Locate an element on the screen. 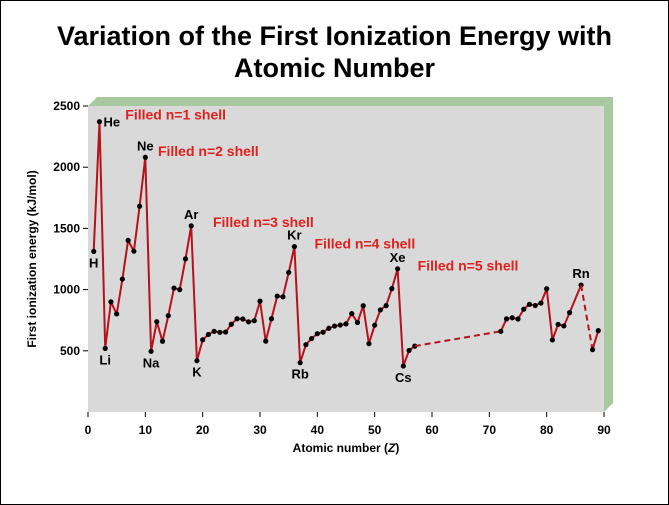 Image resolution: width=669 pixels, height=505 pixels. element-label: Kr is located at coordinates (294, 235).